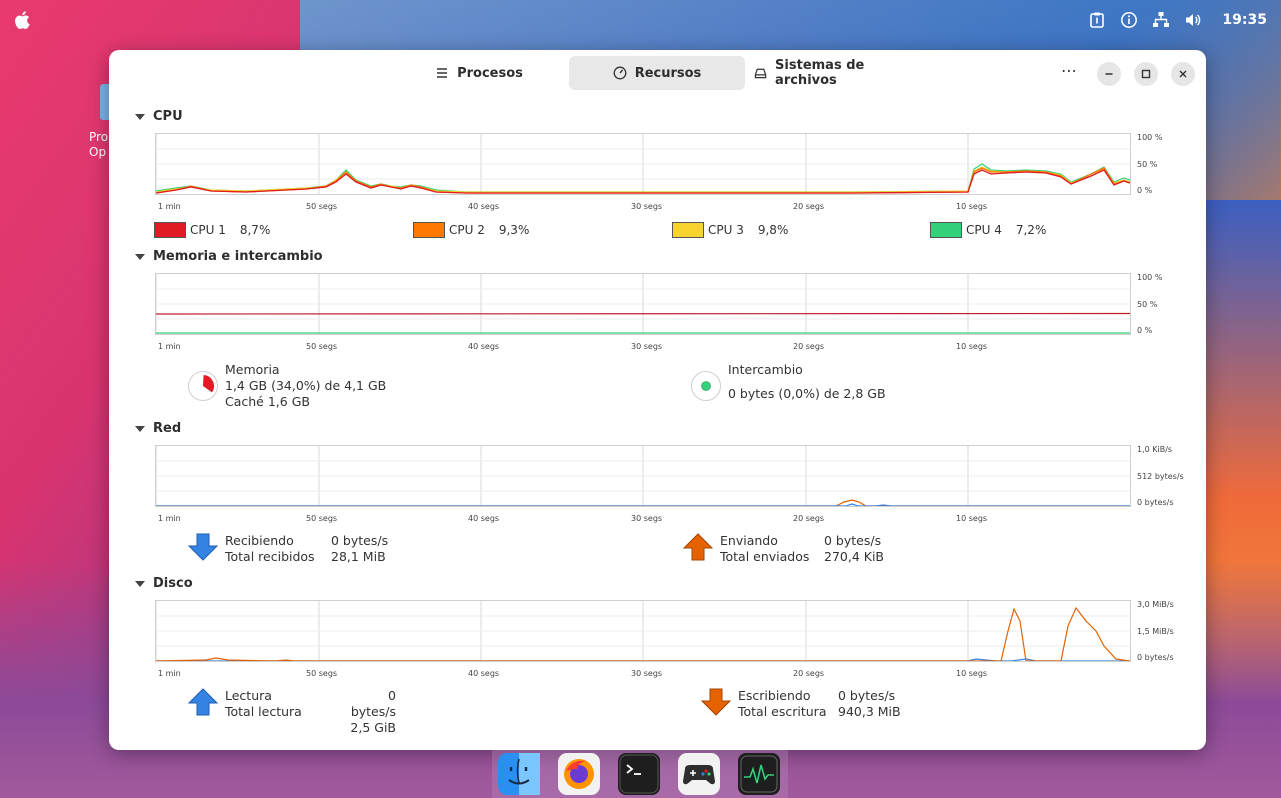  Describe the element at coordinates (519, 774) in the screenshot. I see `finder-icon` at that location.